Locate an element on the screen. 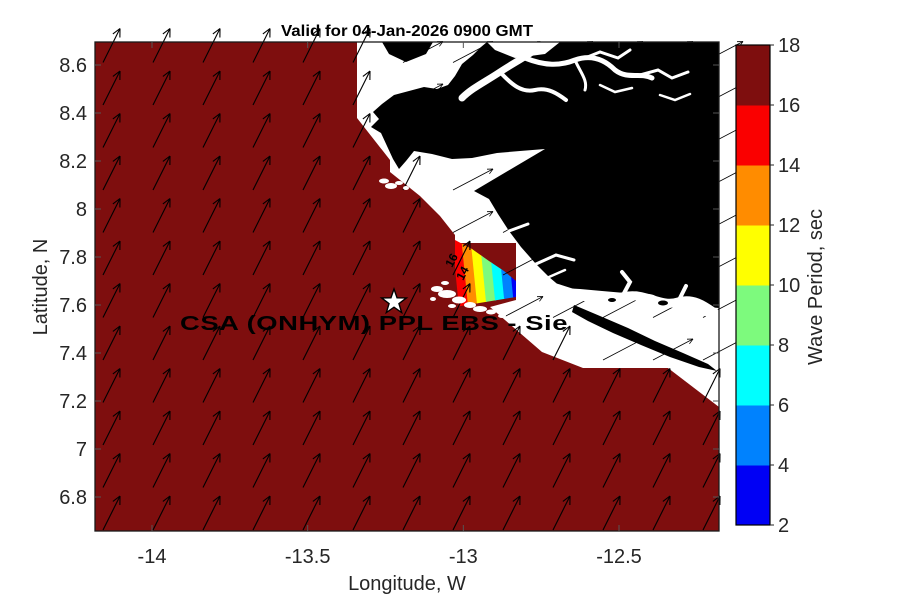  station-label: CSA (ONHYM) PPL EBS - Sie is located at coordinates (374, 324).